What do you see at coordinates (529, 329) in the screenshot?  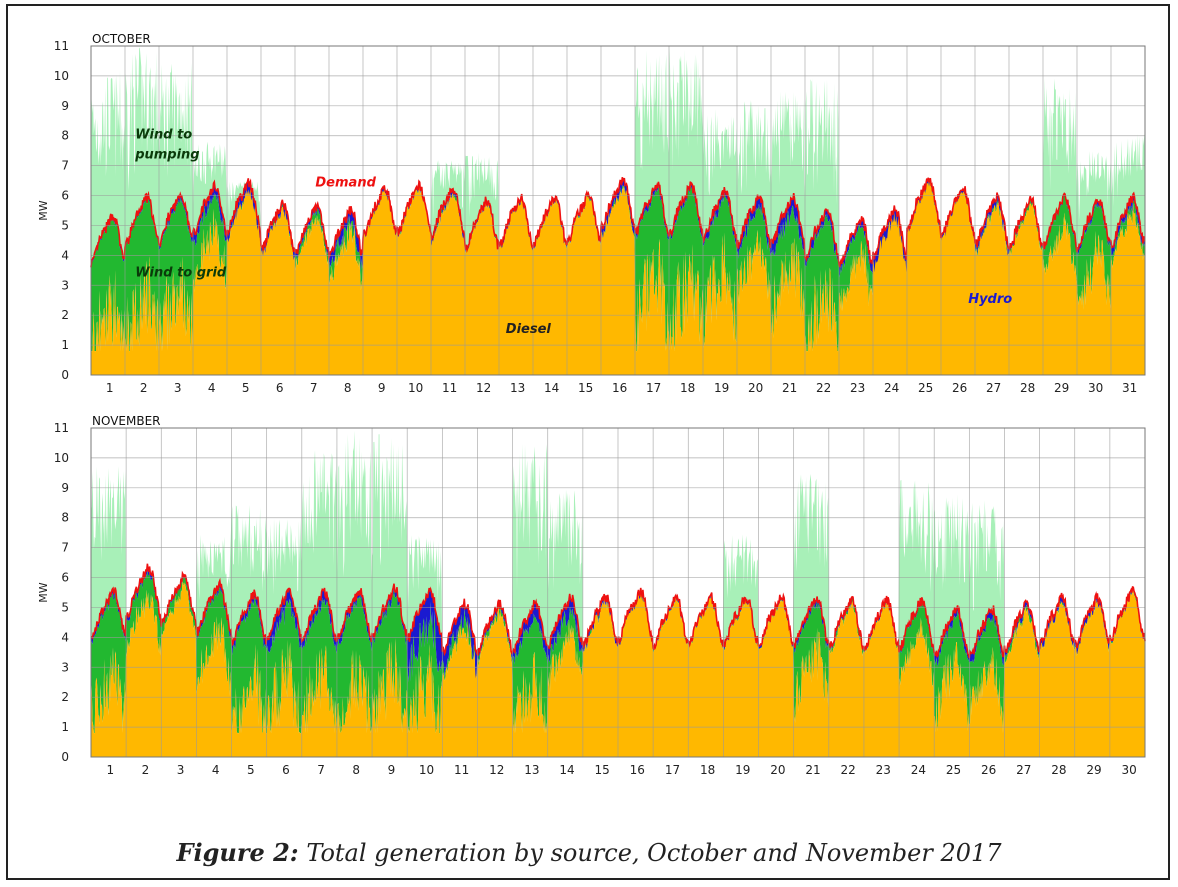 I see `annotation-diesel: Diesel` at bounding box center [529, 329].